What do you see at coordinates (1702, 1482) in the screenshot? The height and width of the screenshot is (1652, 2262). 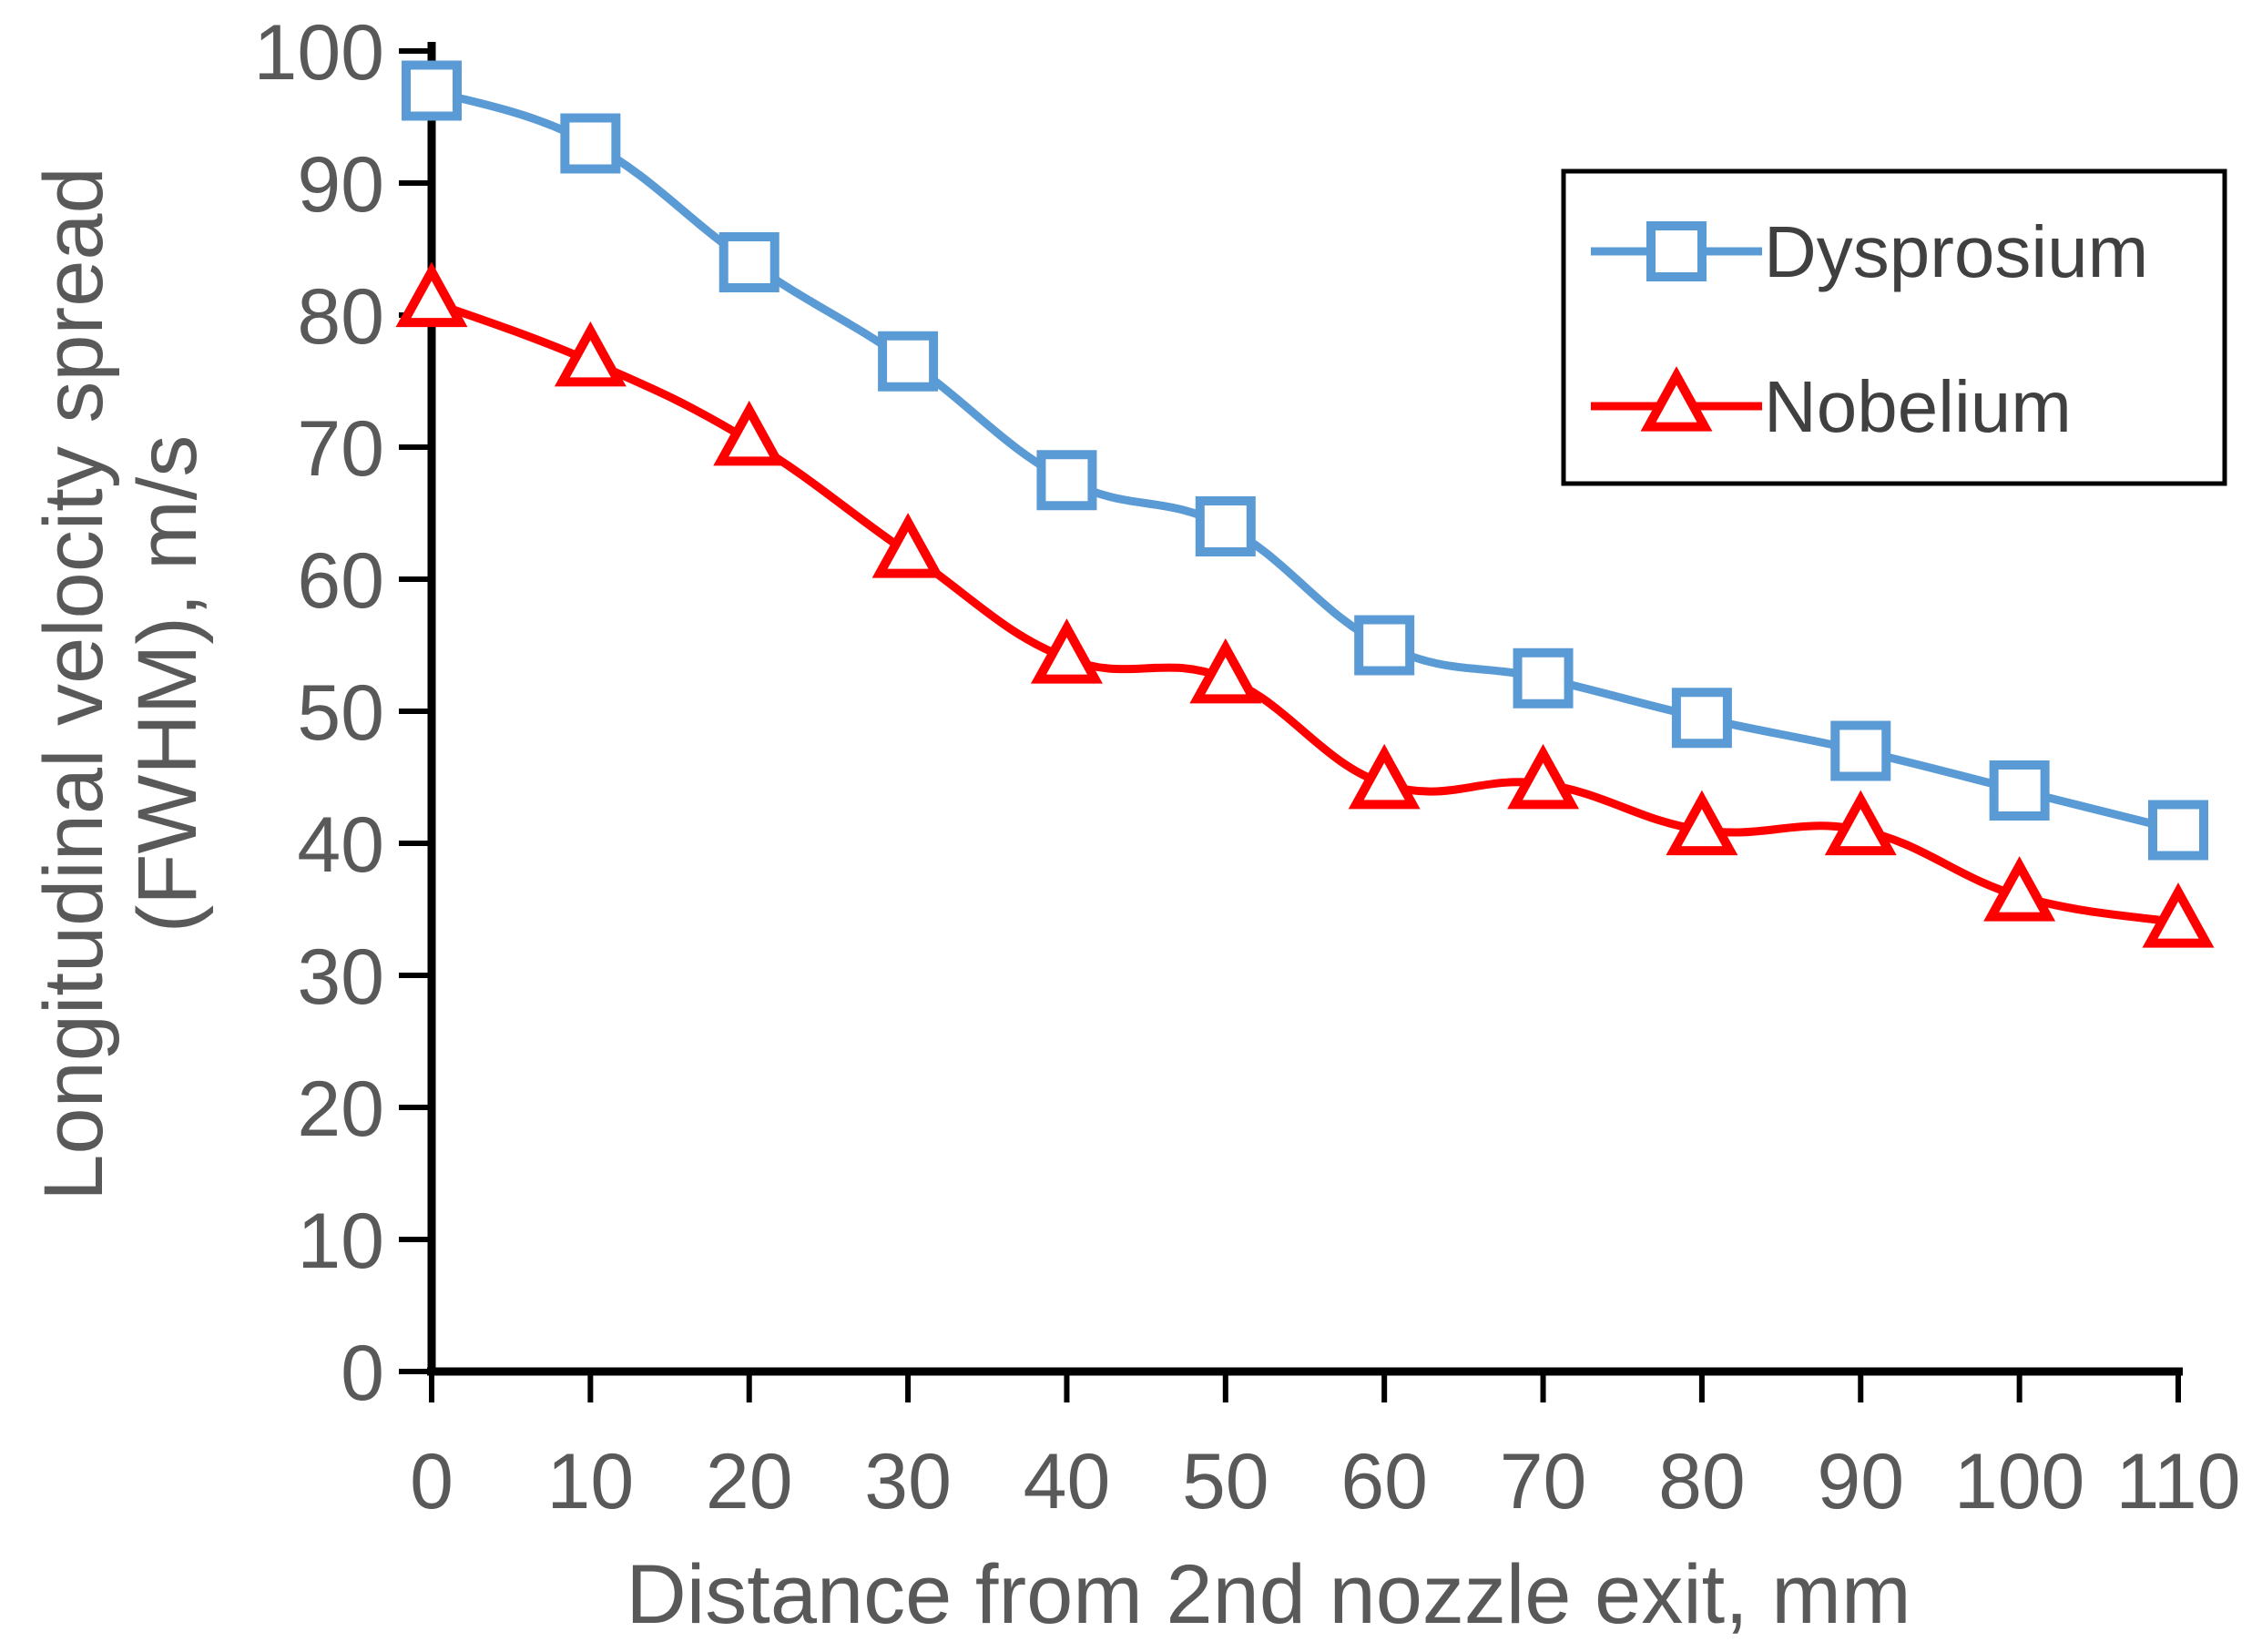 I see `x-tick-label: 80` at bounding box center [1702, 1482].